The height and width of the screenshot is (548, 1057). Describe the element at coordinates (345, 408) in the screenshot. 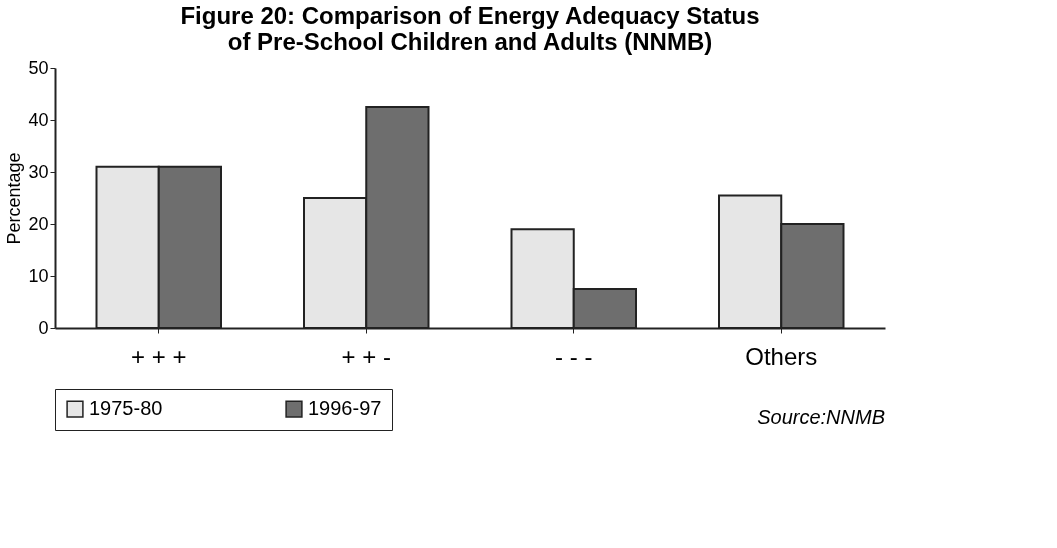

I see `legend-label: 1996-97` at that location.